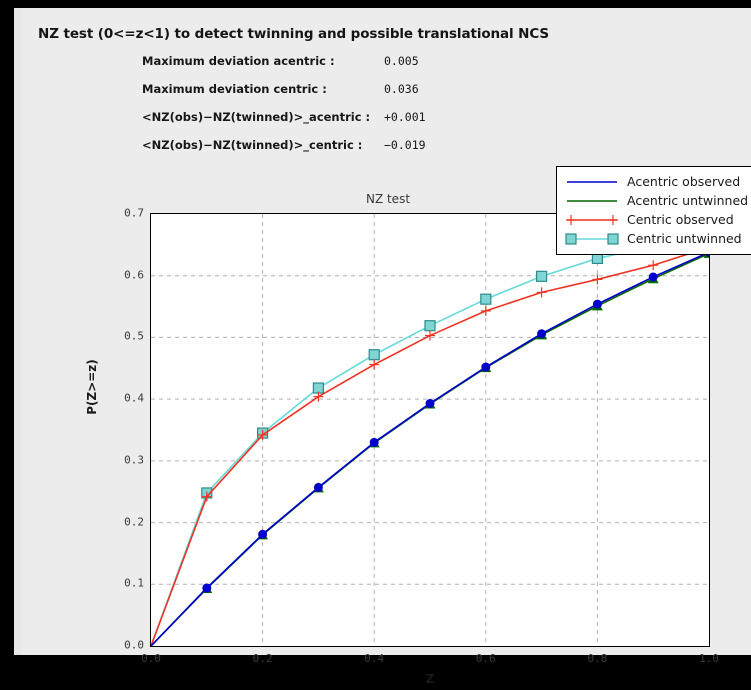 The image size is (751, 690). Describe the element at coordinates (252, 145) in the screenshot. I see `stat-label: <NZ(obs)−NZ(twinned)>_centric :` at that location.